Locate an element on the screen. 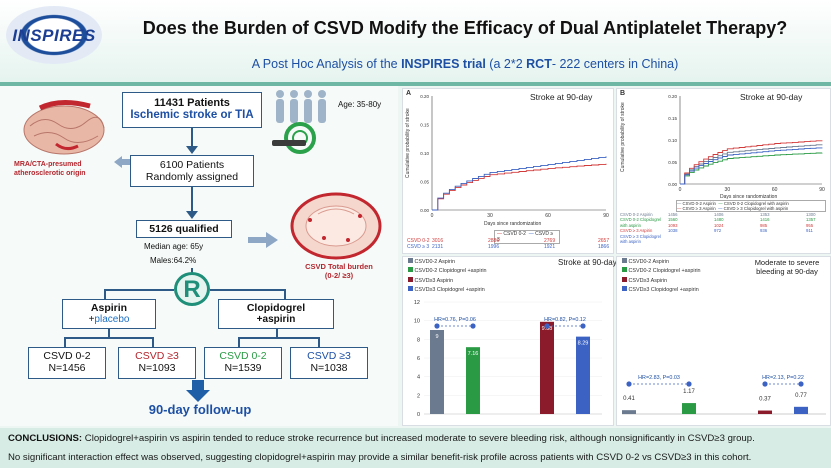 This screenshot has height=468, width=831. bar-value-label: 0.41 is located at coordinates (629, 399).